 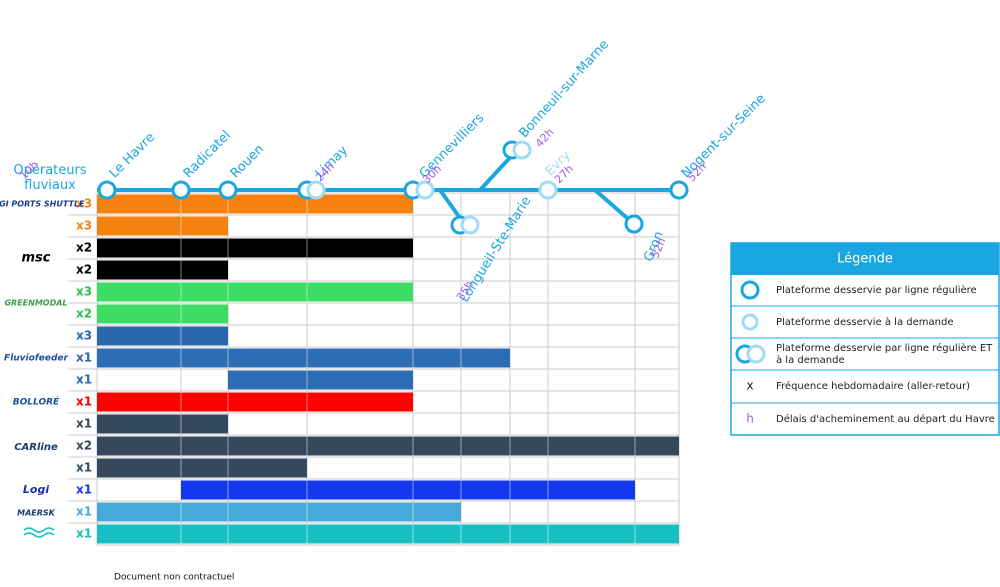 What do you see at coordinates (388, 187) in the screenshot?
I see `route-line` at bounding box center [388, 187].